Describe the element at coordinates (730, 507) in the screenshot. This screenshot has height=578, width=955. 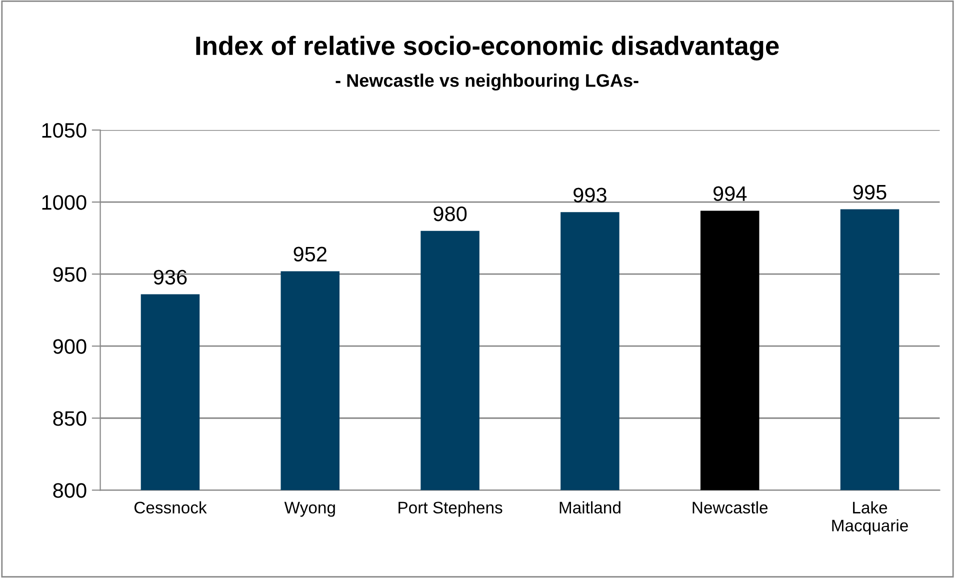
I see `x-tick-label: Newcastle` at that location.